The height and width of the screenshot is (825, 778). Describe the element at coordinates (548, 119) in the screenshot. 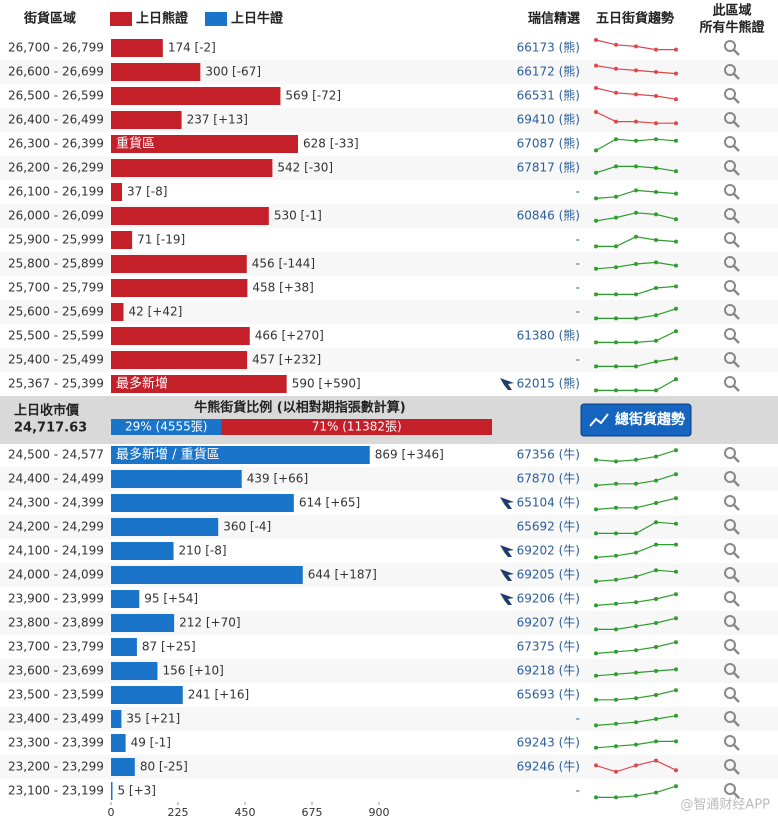

I see `pick-code: 69410 (熊)` at that location.